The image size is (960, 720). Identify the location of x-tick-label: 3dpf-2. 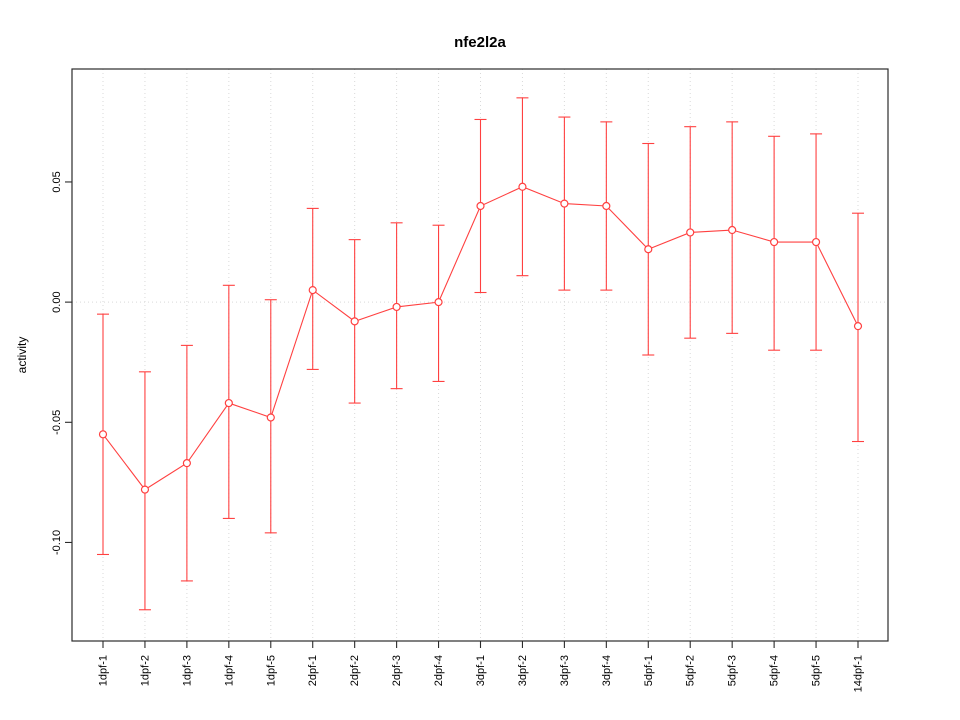
(523, 670).